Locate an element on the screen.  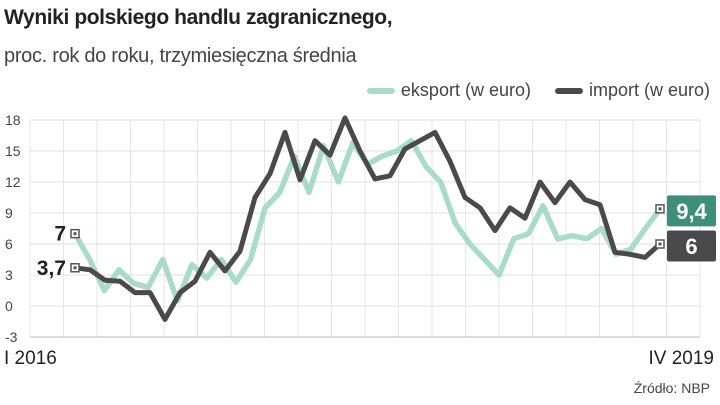
legend-label-eksport: eksport (w euro) is located at coordinates (465, 90).